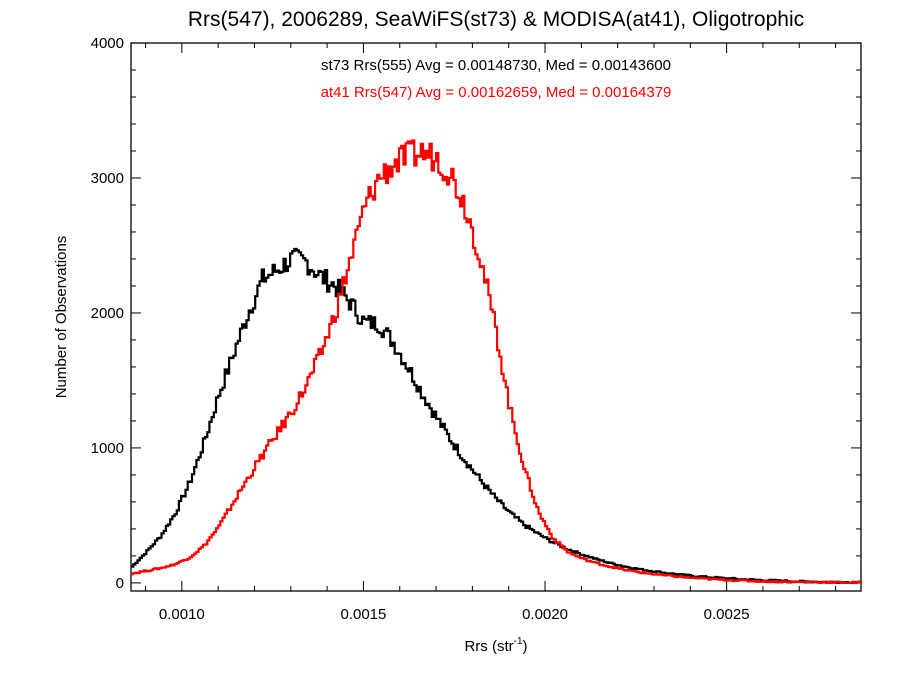 This screenshot has height=675, width=900. I want to click on x-axis-label-base: Rrs (str, so click(488, 646).